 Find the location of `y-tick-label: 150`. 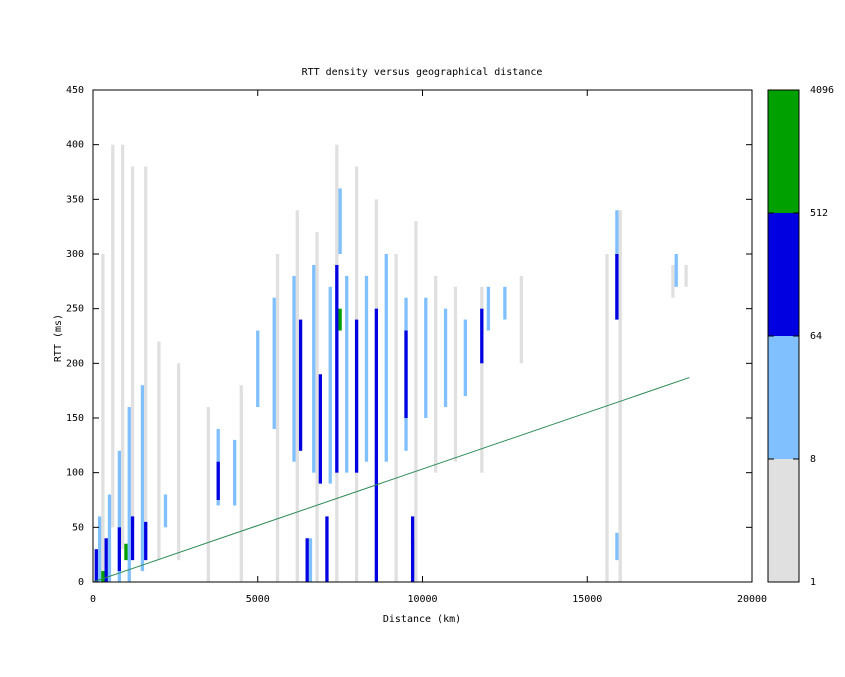

y-tick-label: 150 is located at coordinates (75, 418).